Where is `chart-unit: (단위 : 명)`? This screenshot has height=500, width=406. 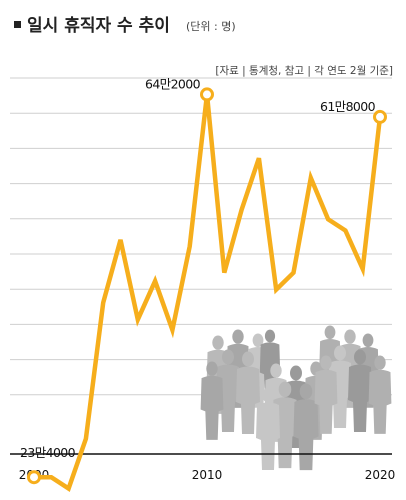 chart-unit: (단위 : 명) is located at coordinates (211, 26).